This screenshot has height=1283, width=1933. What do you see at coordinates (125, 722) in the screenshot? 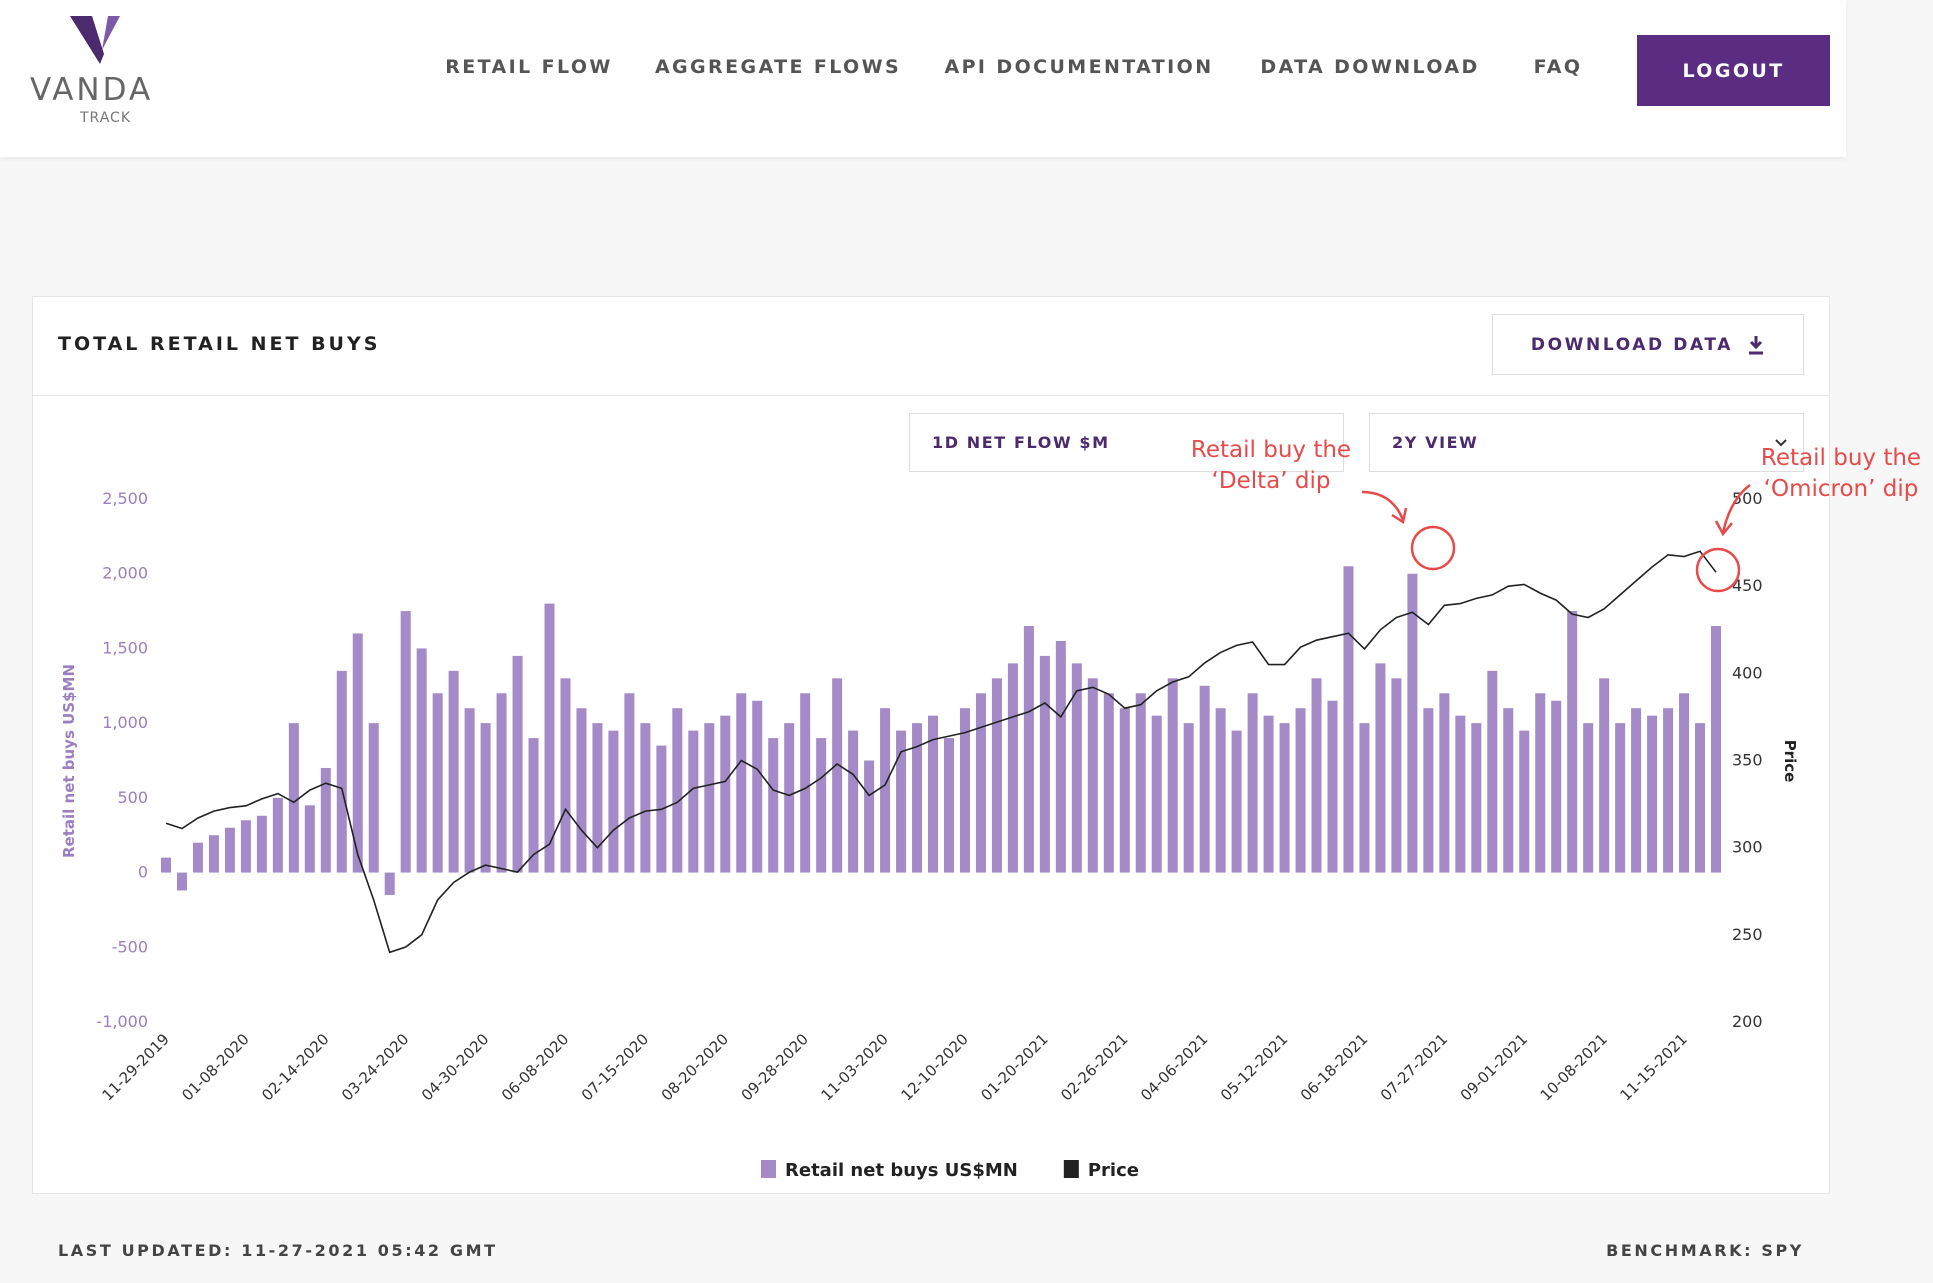
I see `y-tick-label: 1,000` at bounding box center [125, 722].